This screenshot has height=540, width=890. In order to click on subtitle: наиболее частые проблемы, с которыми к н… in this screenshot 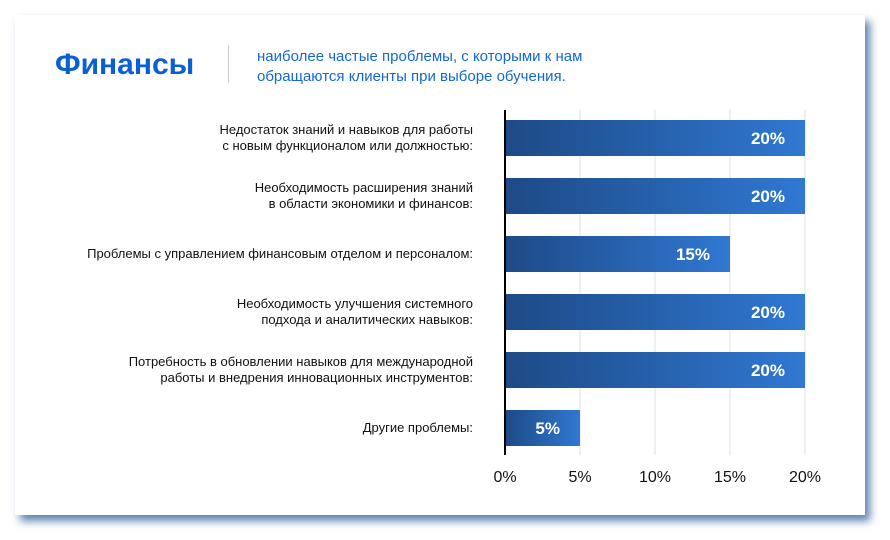, I will do `click(419, 67)`.